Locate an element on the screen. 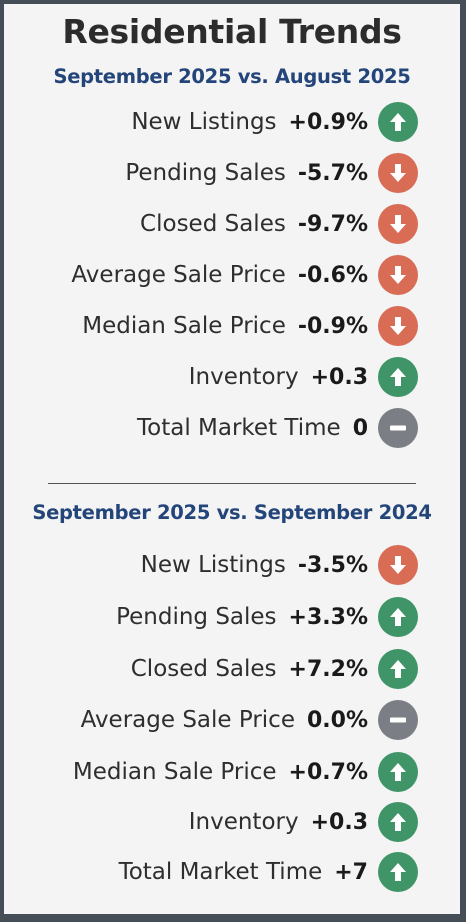 Image resolution: width=466 pixels, height=922 pixels. section-heading: September 2025 vs. August 2025 is located at coordinates (232, 76).